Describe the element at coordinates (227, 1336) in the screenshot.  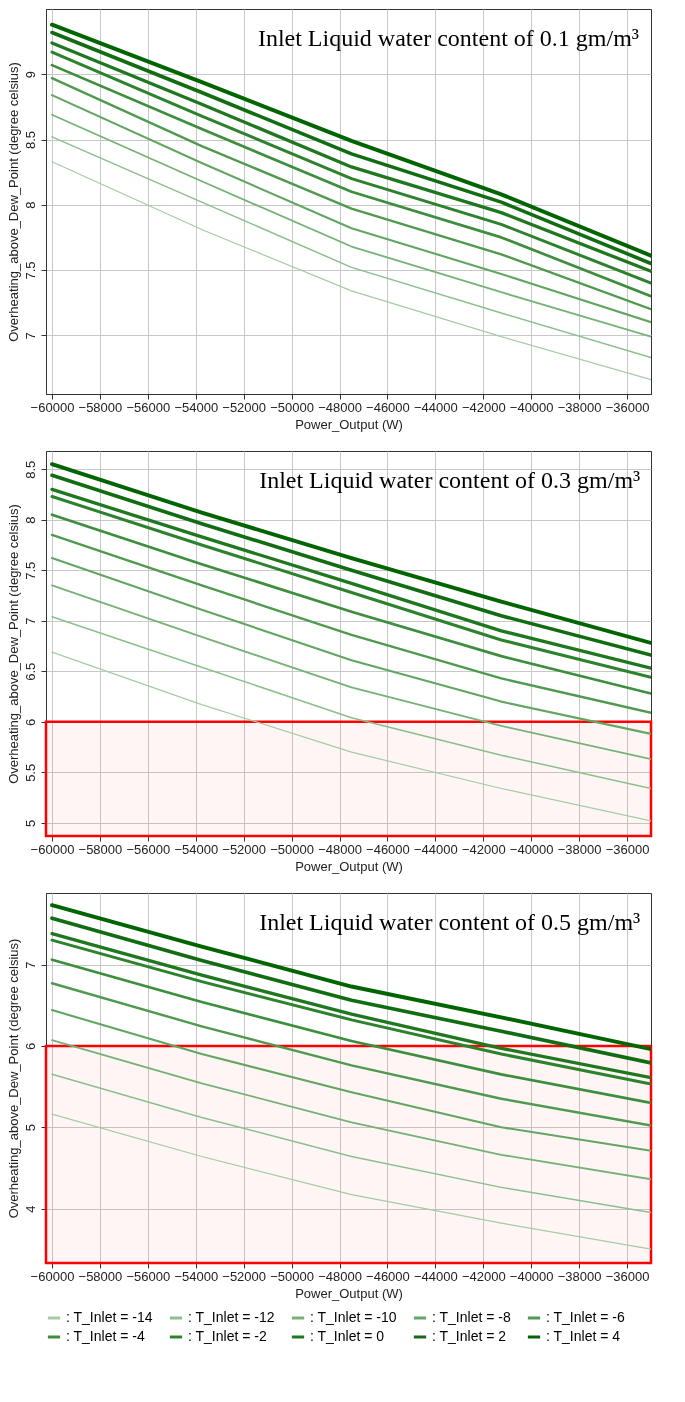
I see `legend-label: : T_Inlet = -2` at that location.